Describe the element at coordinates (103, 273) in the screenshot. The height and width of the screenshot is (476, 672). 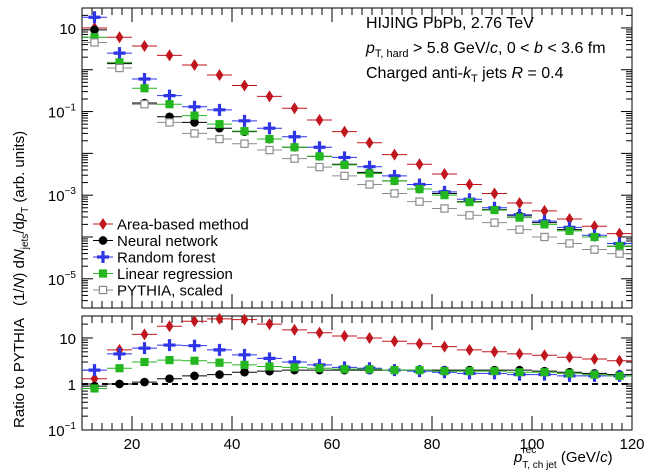
I see `legend-marker-linear-regression` at that location.